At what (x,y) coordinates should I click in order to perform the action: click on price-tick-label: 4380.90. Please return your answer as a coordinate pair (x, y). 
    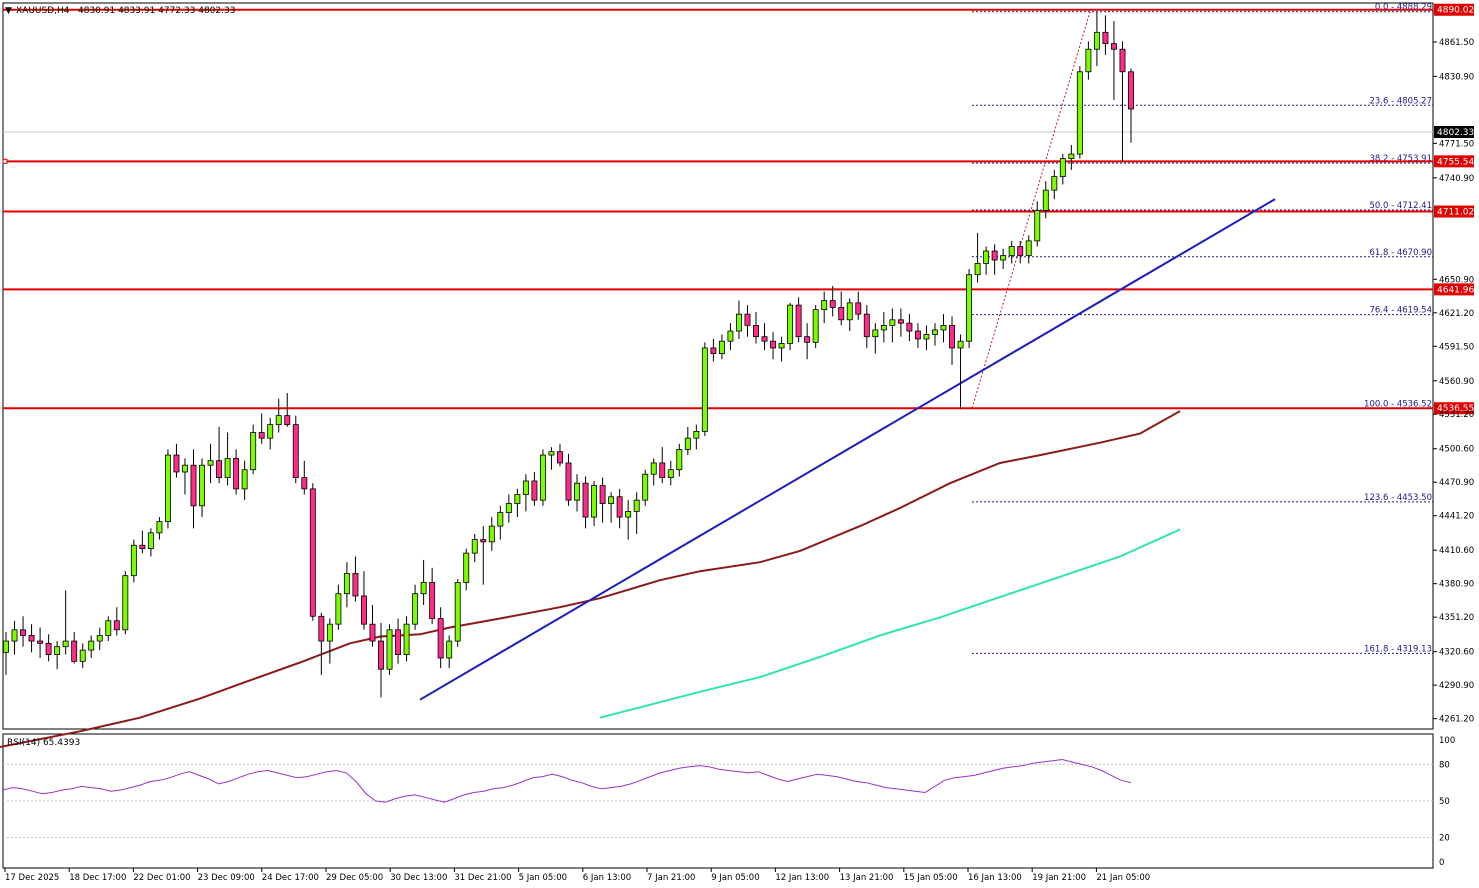
    Looking at the image, I should click on (1456, 585).